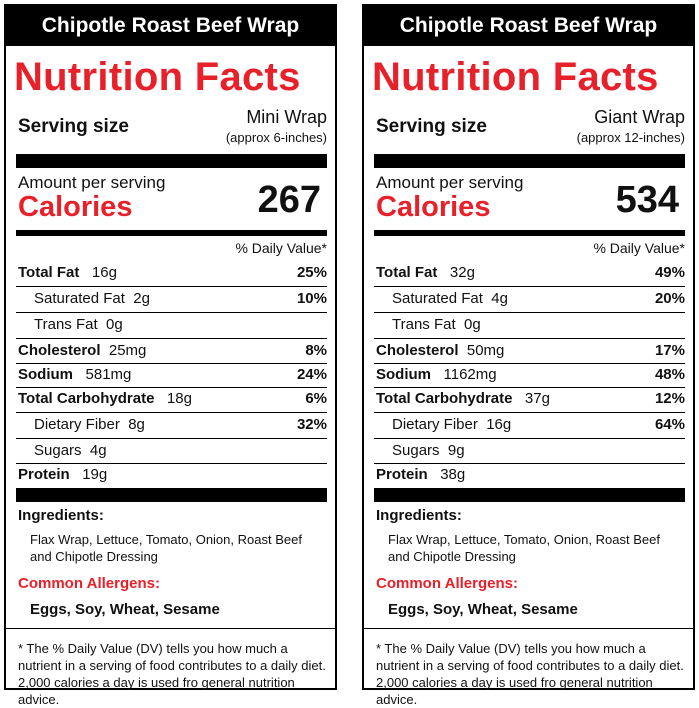  I want to click on ingredients-heading: Ingredients:, so click(61, 515).